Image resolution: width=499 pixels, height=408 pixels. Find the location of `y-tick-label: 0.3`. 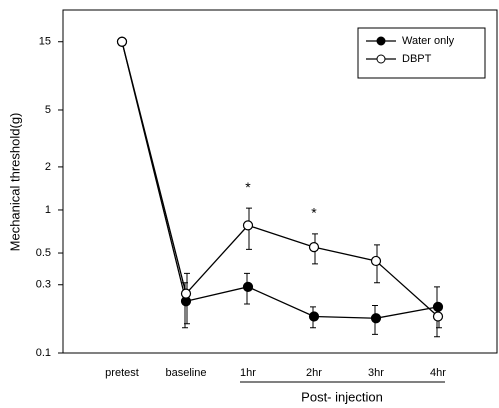

y-tick-label: 0.3 is located at coordinates (43, 285).